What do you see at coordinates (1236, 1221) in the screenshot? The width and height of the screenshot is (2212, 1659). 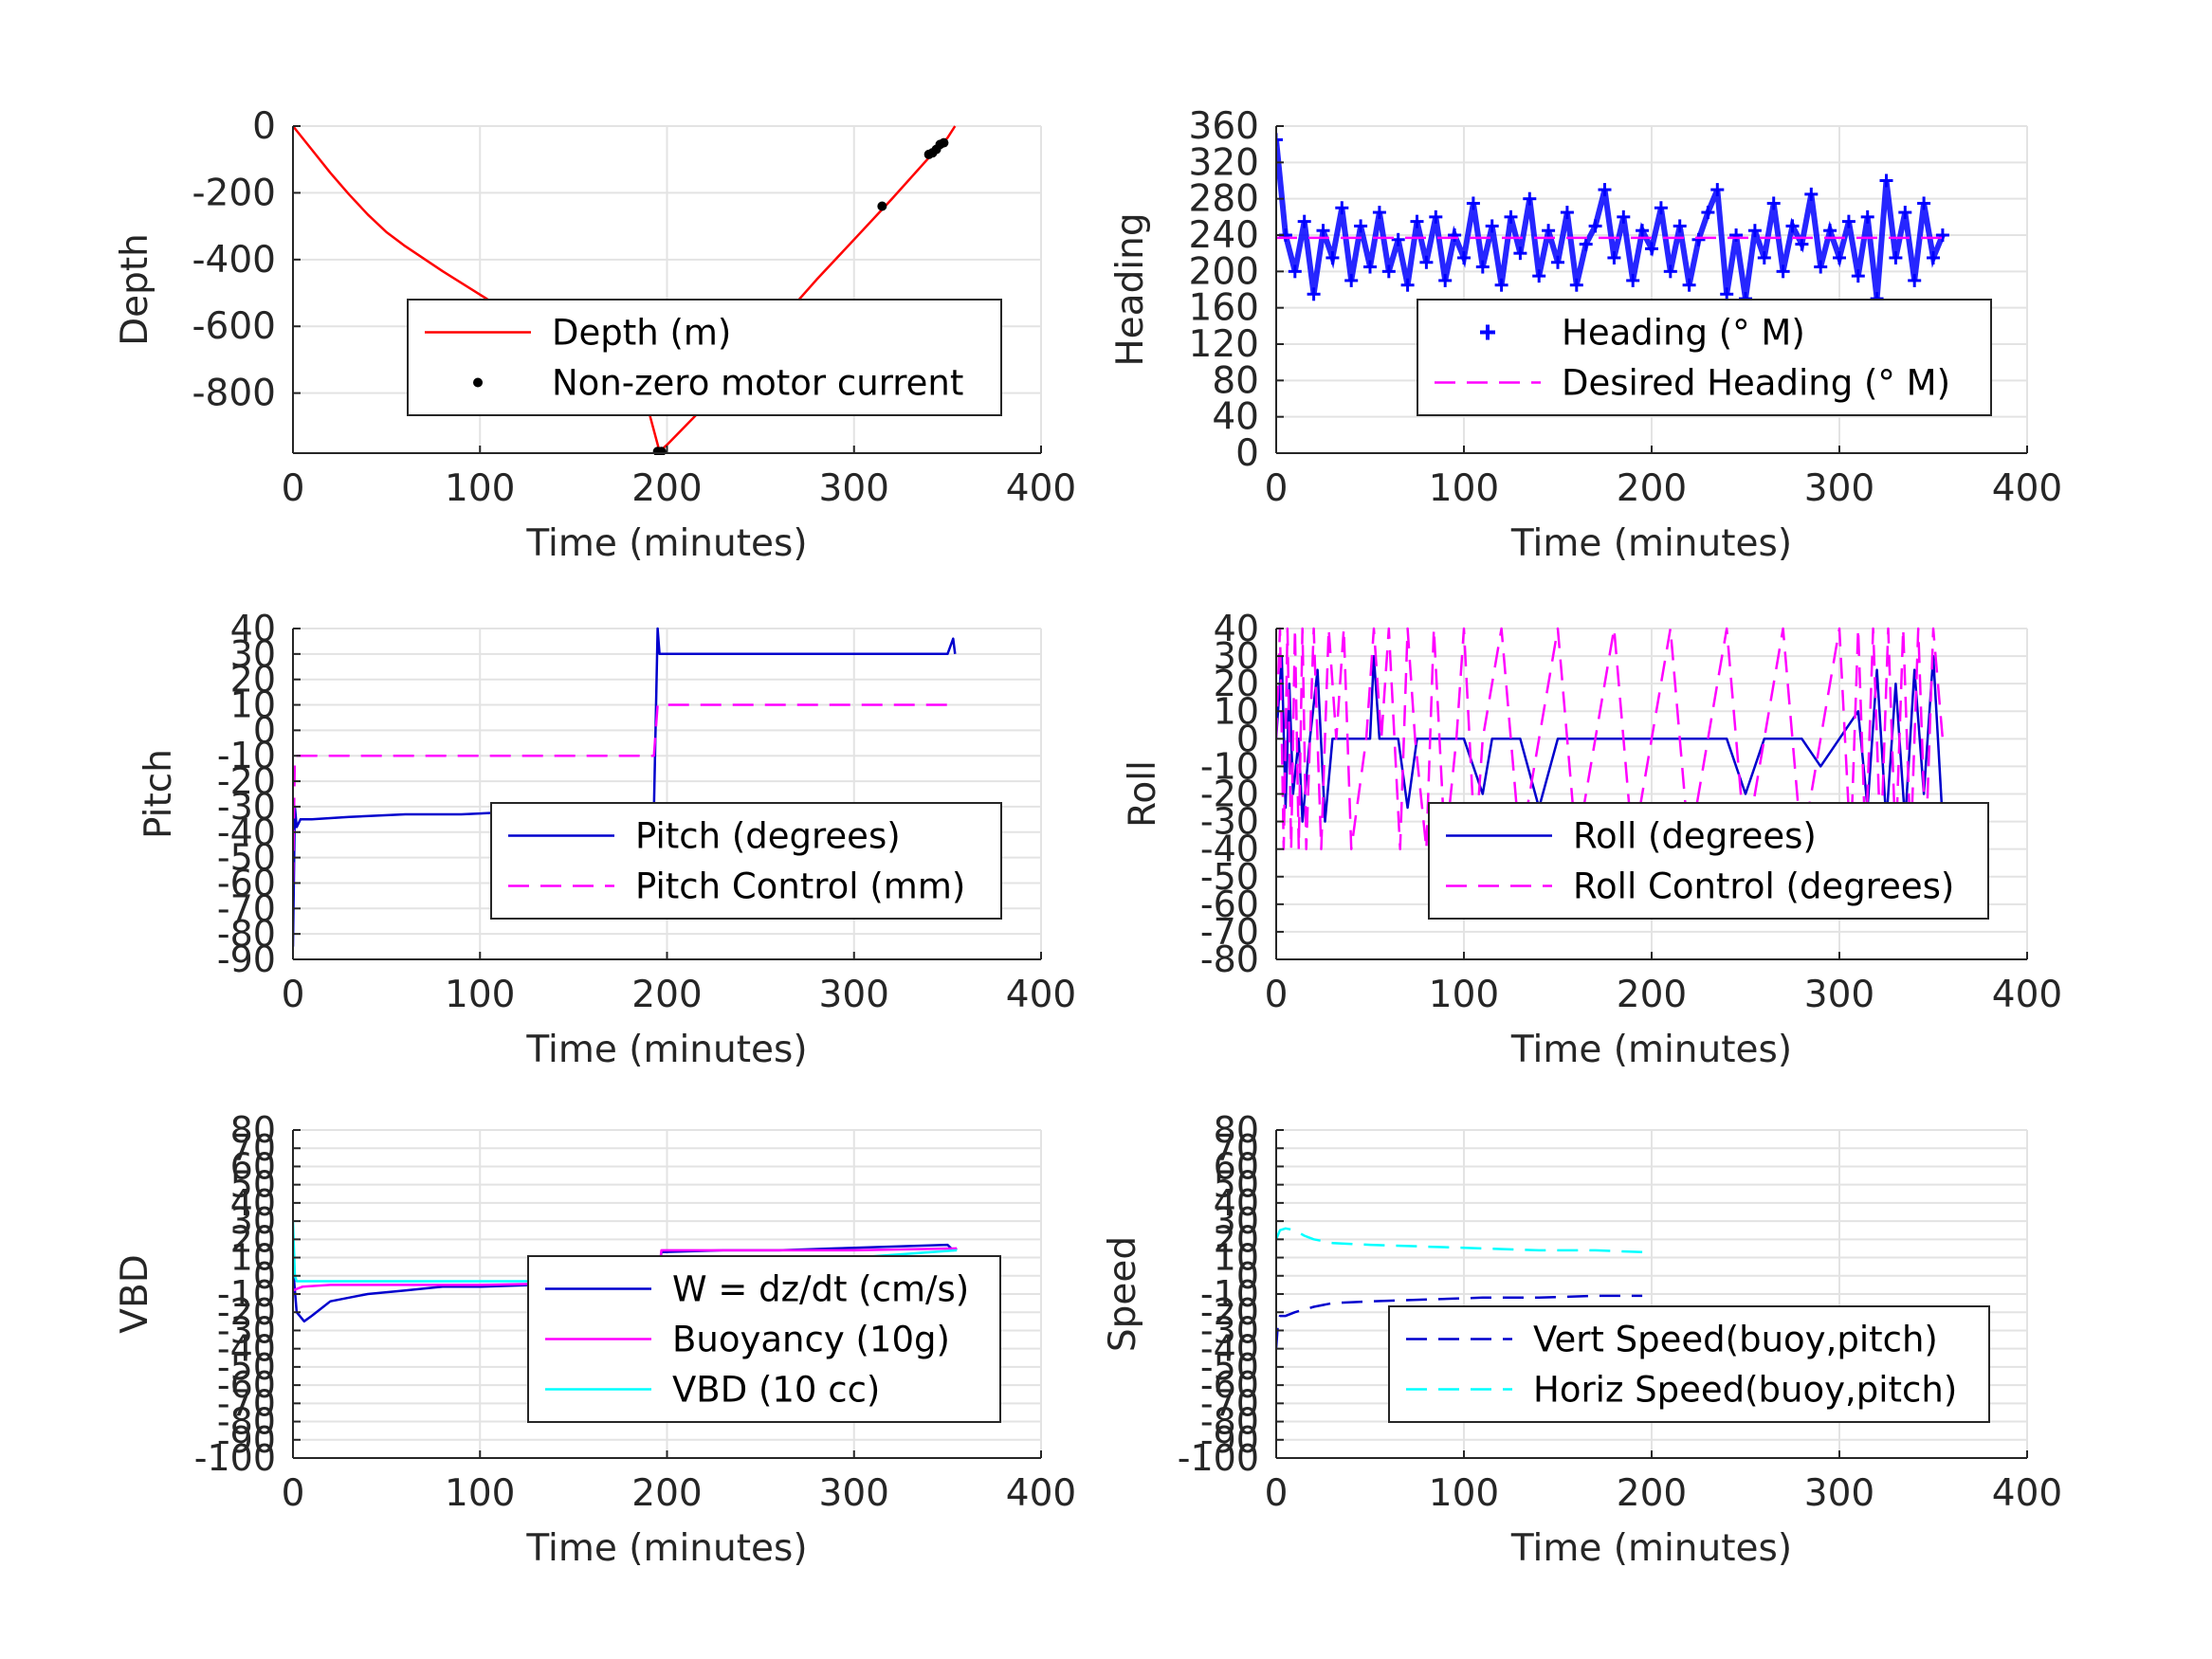 I see `speed-y-tick-label: 30` at bounding box center [1236, 1221].